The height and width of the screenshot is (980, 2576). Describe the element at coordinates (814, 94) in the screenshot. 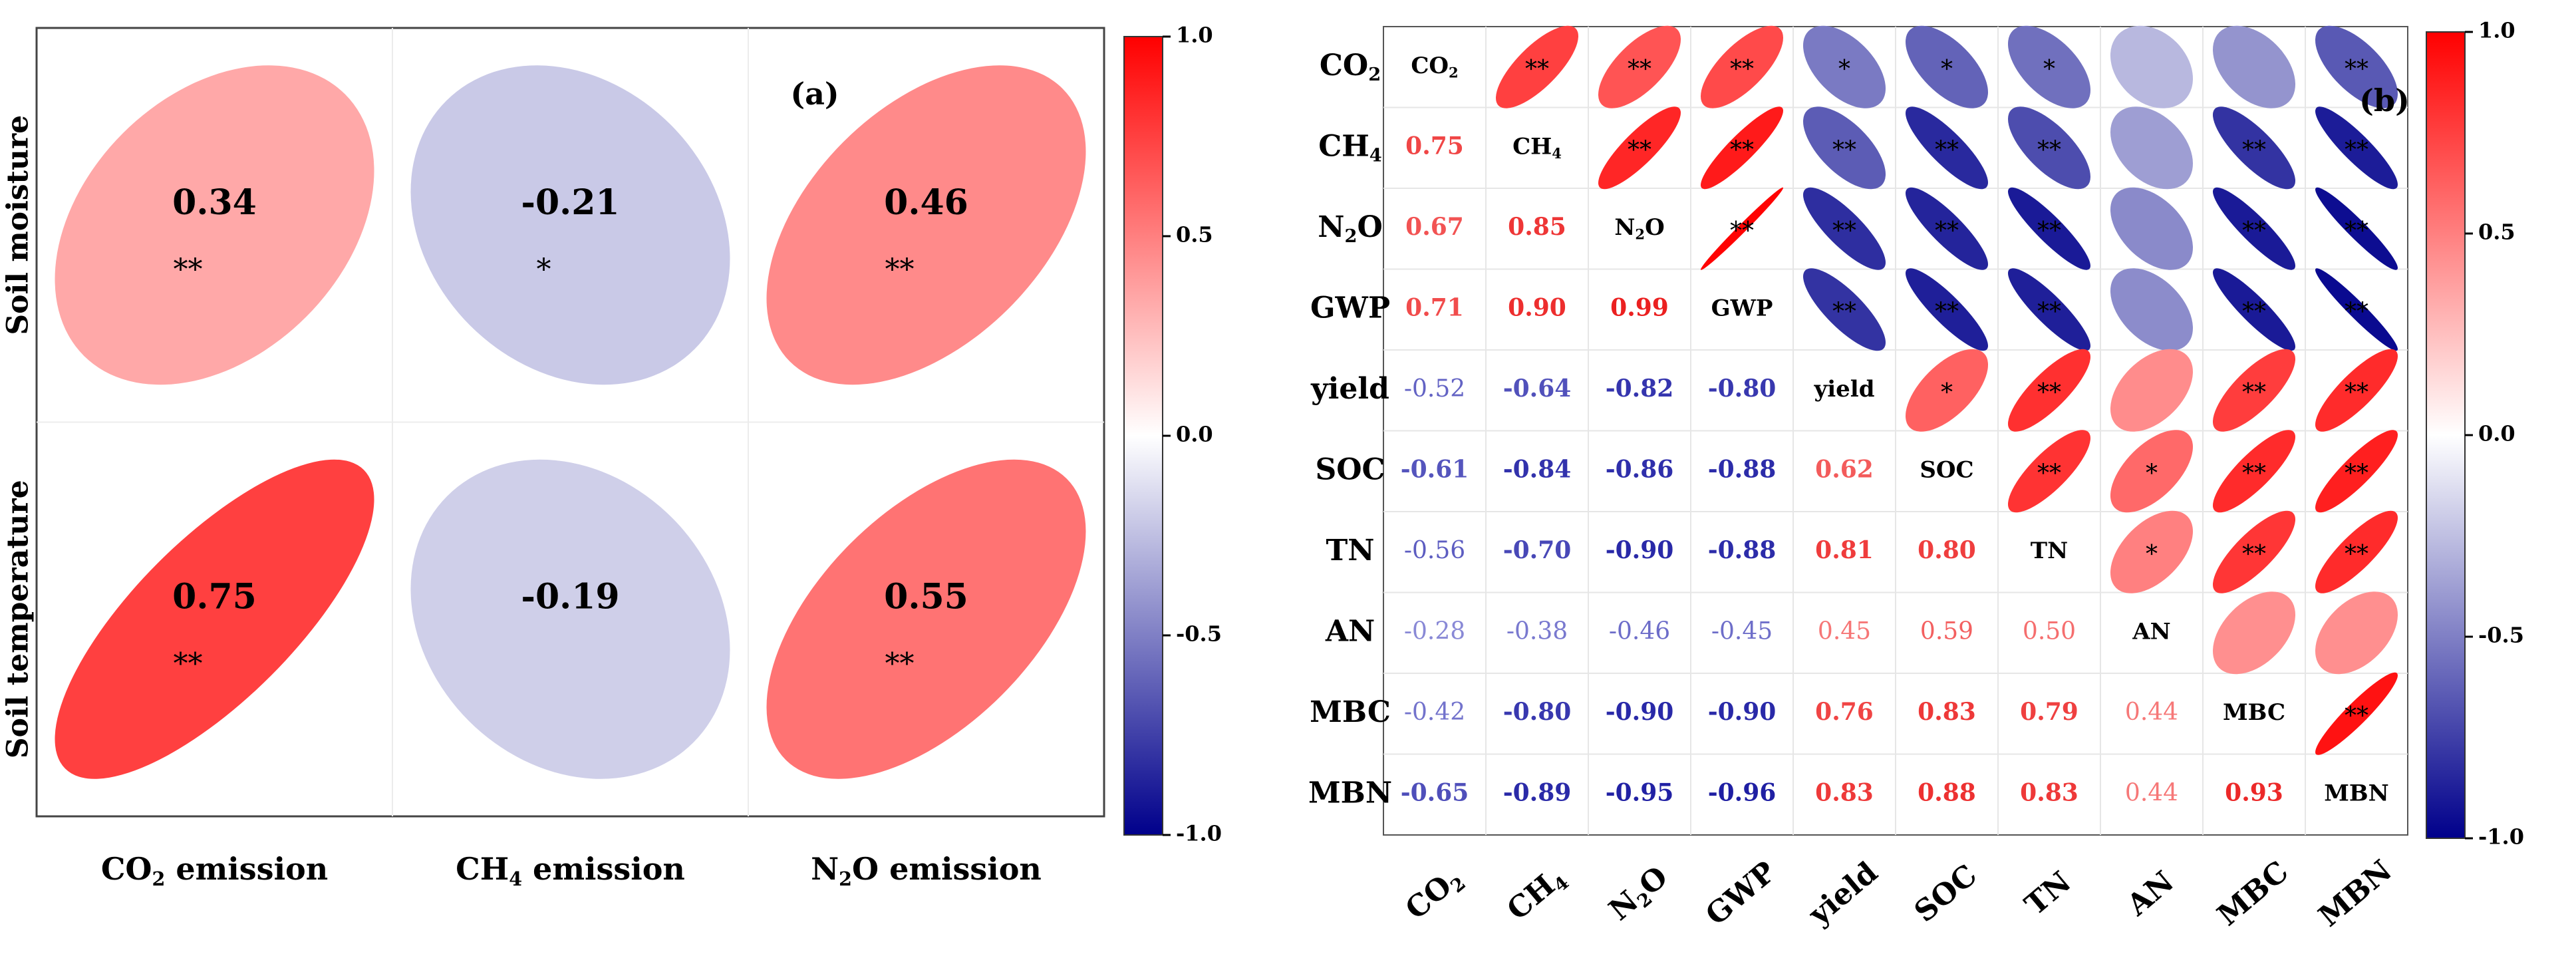

I see `panel-a-label: (a)` at that location.